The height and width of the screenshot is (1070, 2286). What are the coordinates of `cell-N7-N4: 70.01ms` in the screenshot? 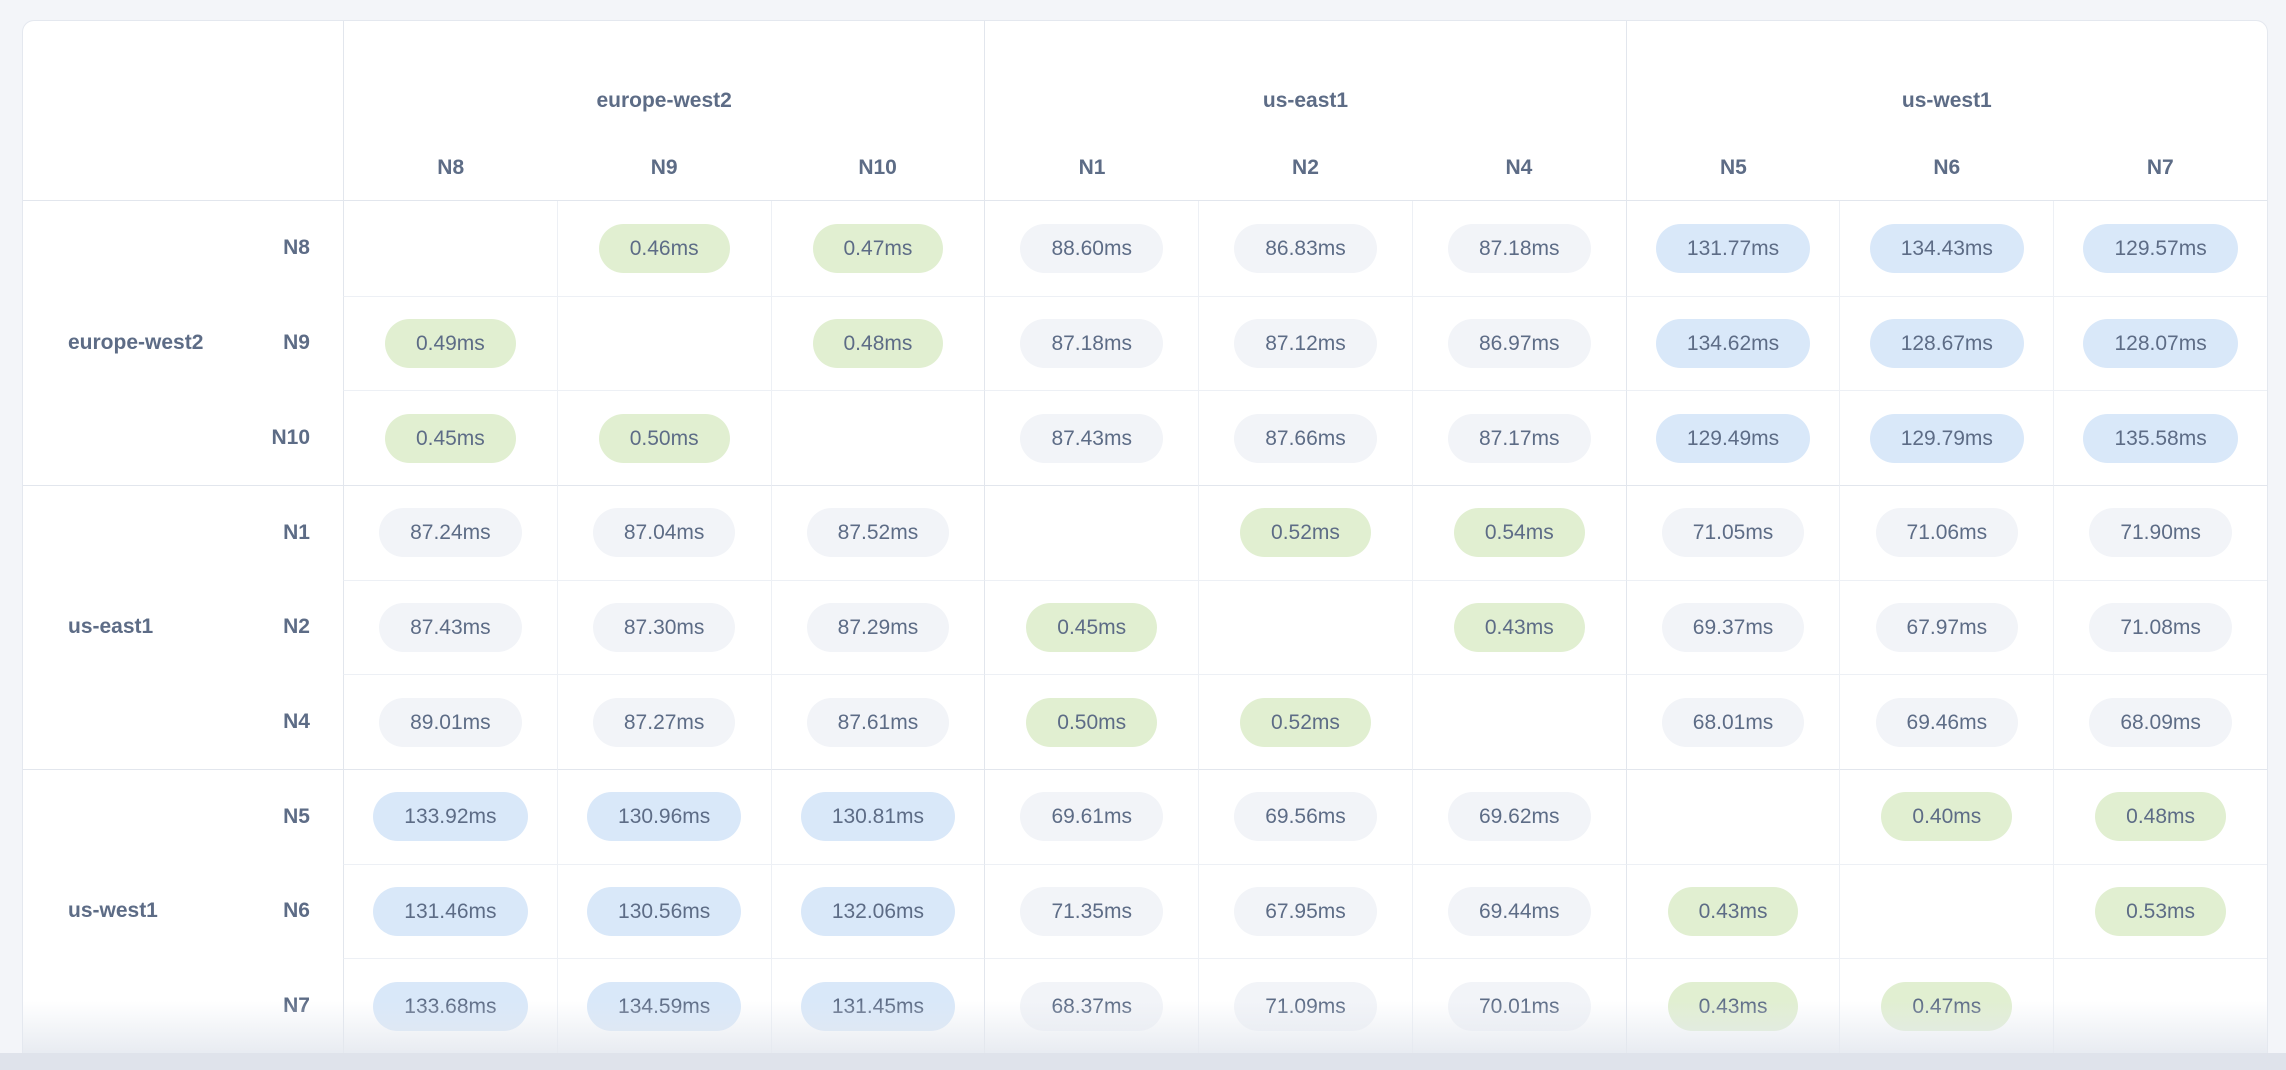 It's located at (1518, 1005).